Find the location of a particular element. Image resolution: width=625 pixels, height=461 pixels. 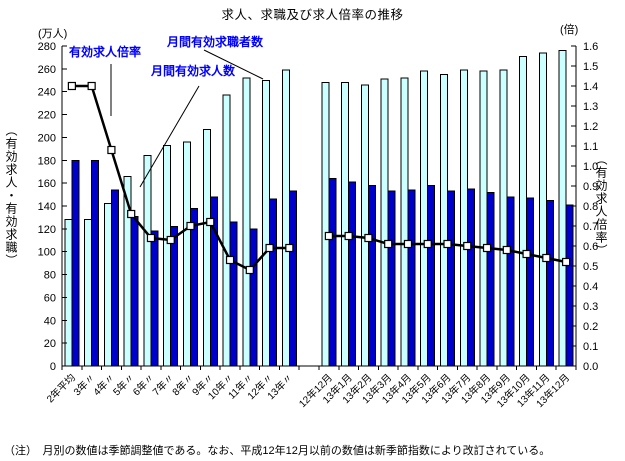

x-axis-category-label: 4年〃 is located at coordinates (103, 384).